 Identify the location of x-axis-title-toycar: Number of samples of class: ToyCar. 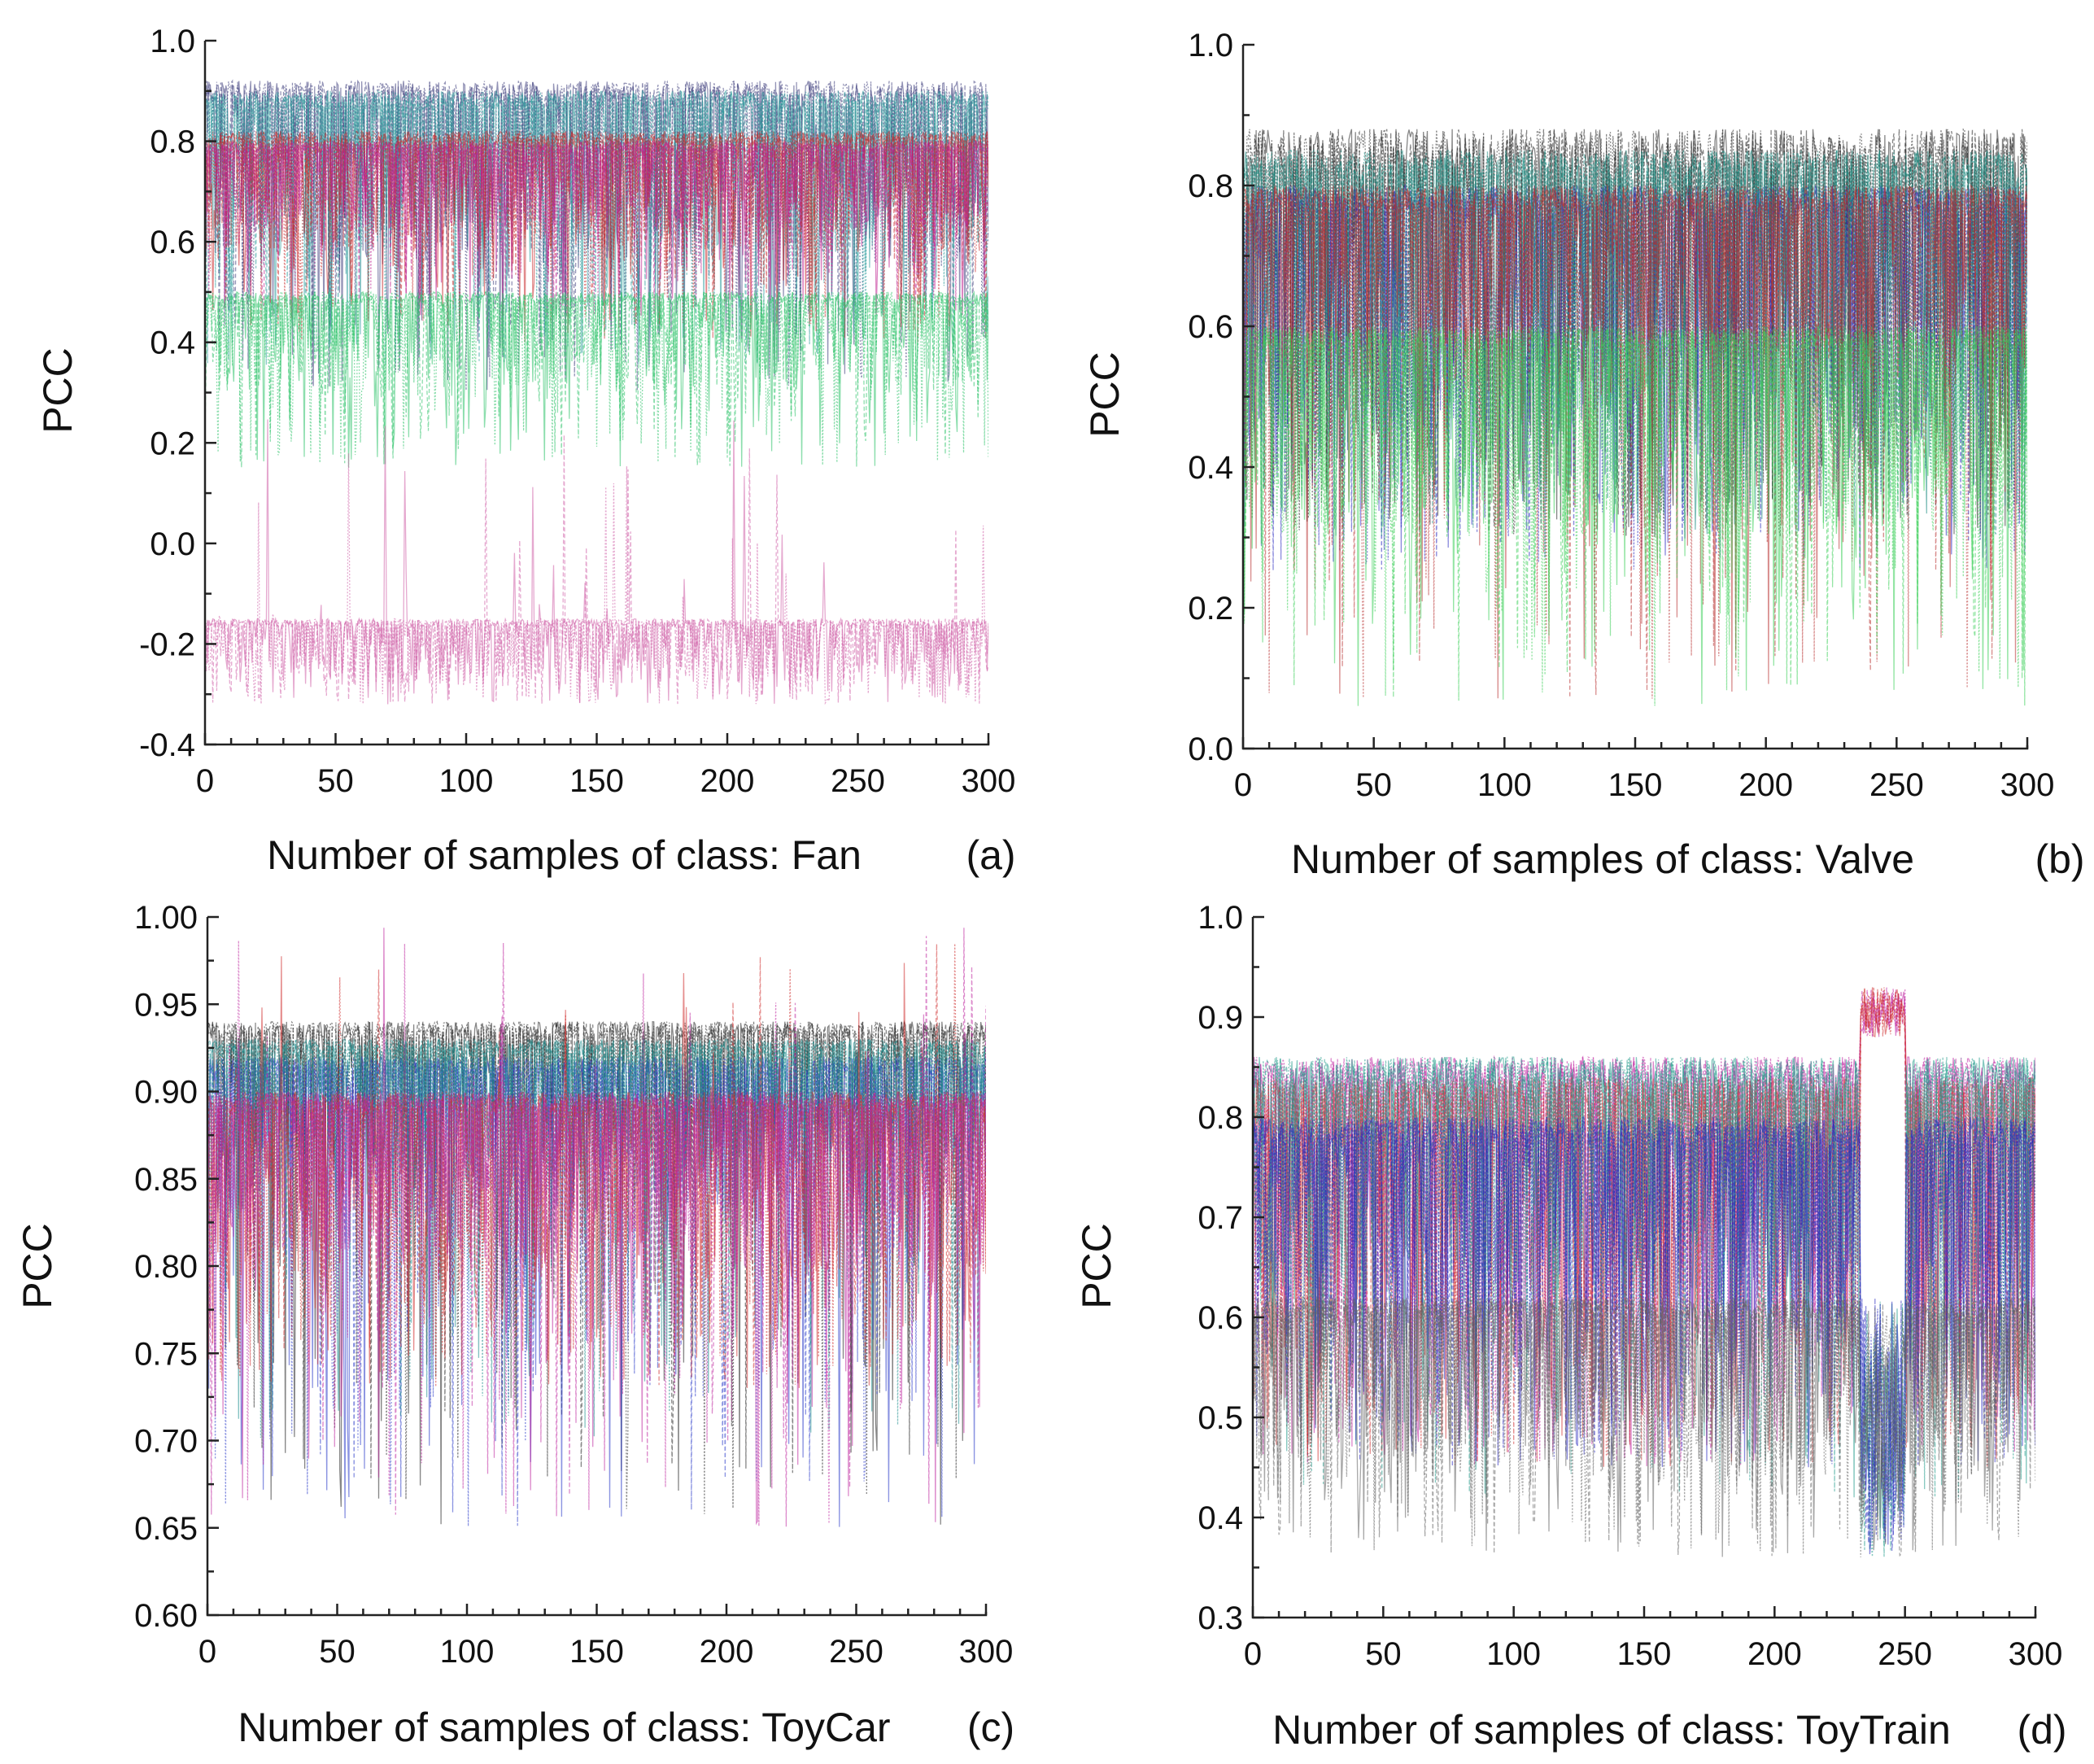
(564, 1727).